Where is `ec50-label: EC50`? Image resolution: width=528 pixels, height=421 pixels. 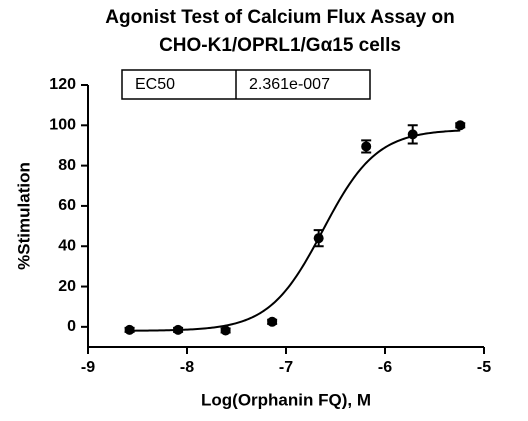
ec50-label: EC50 is located at coordinates (155, 84).